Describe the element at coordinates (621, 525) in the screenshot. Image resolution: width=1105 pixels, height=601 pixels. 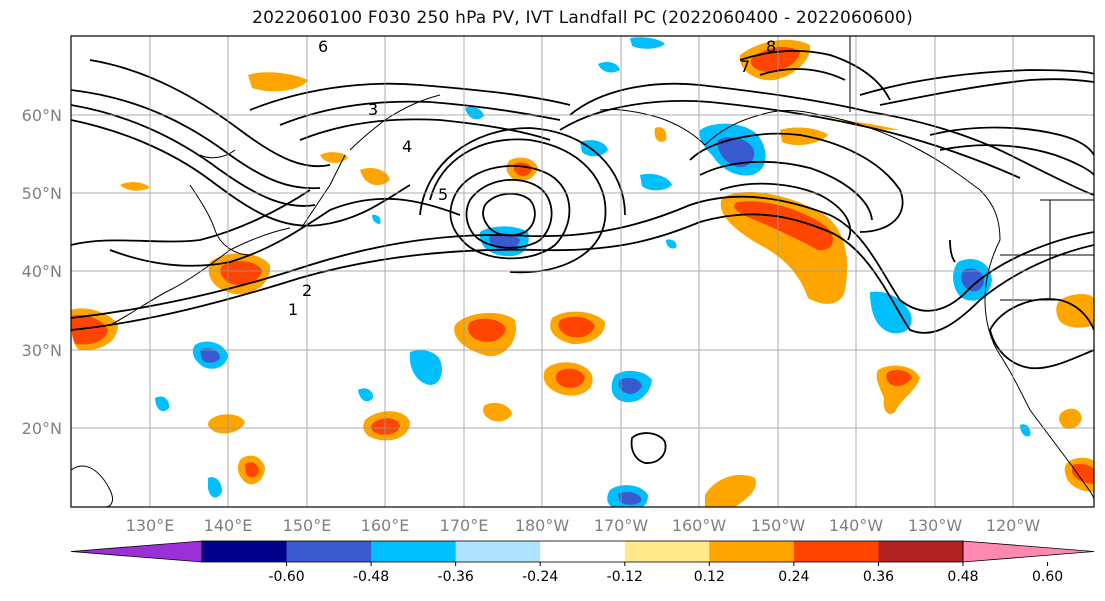
I see `lon-label: 170°W` at that location.